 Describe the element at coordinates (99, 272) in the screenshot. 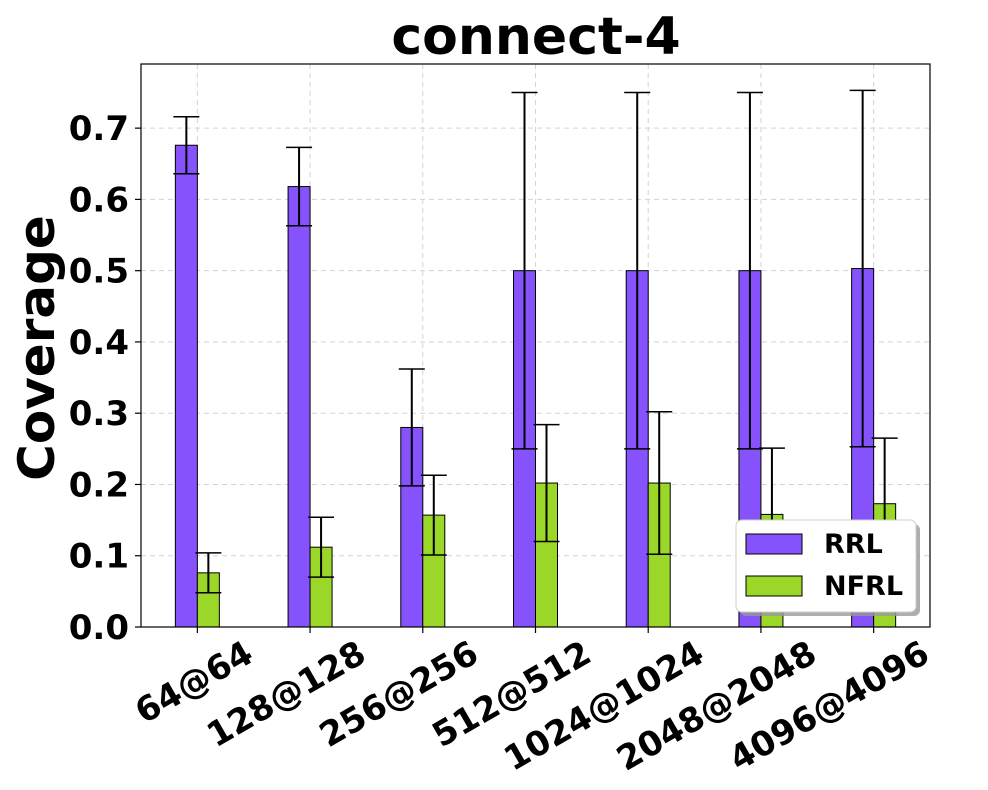

I see `y-tick-label: 0.5` at that location.